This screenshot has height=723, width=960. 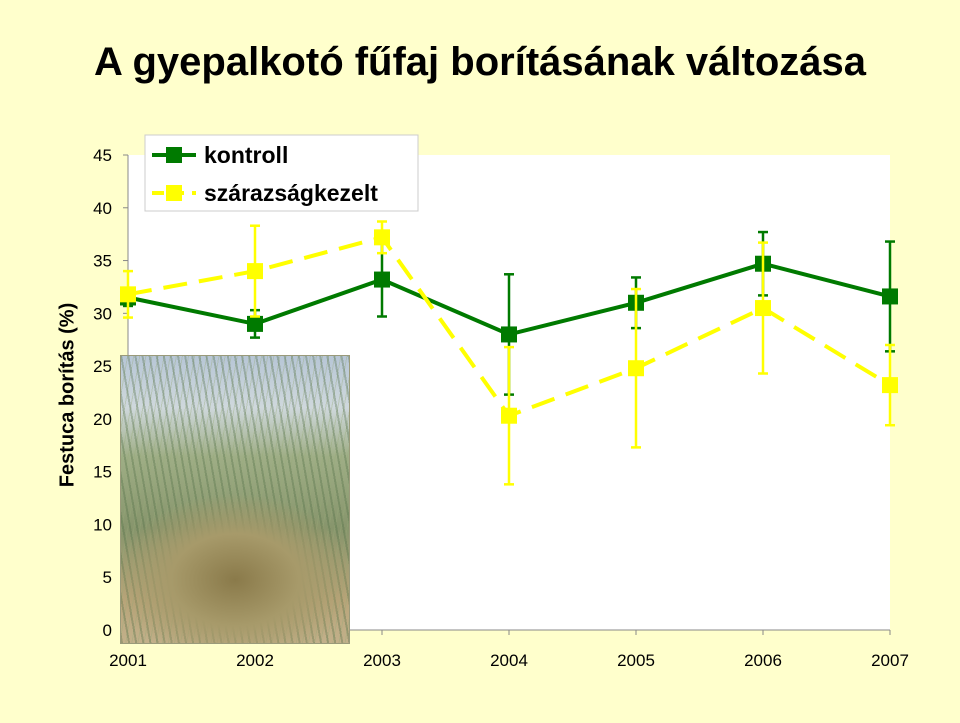 What do you see at coordinates (636, 660) in the screenshot?
I see `x-tick-label: 2005` at bounding box center [636, 660].